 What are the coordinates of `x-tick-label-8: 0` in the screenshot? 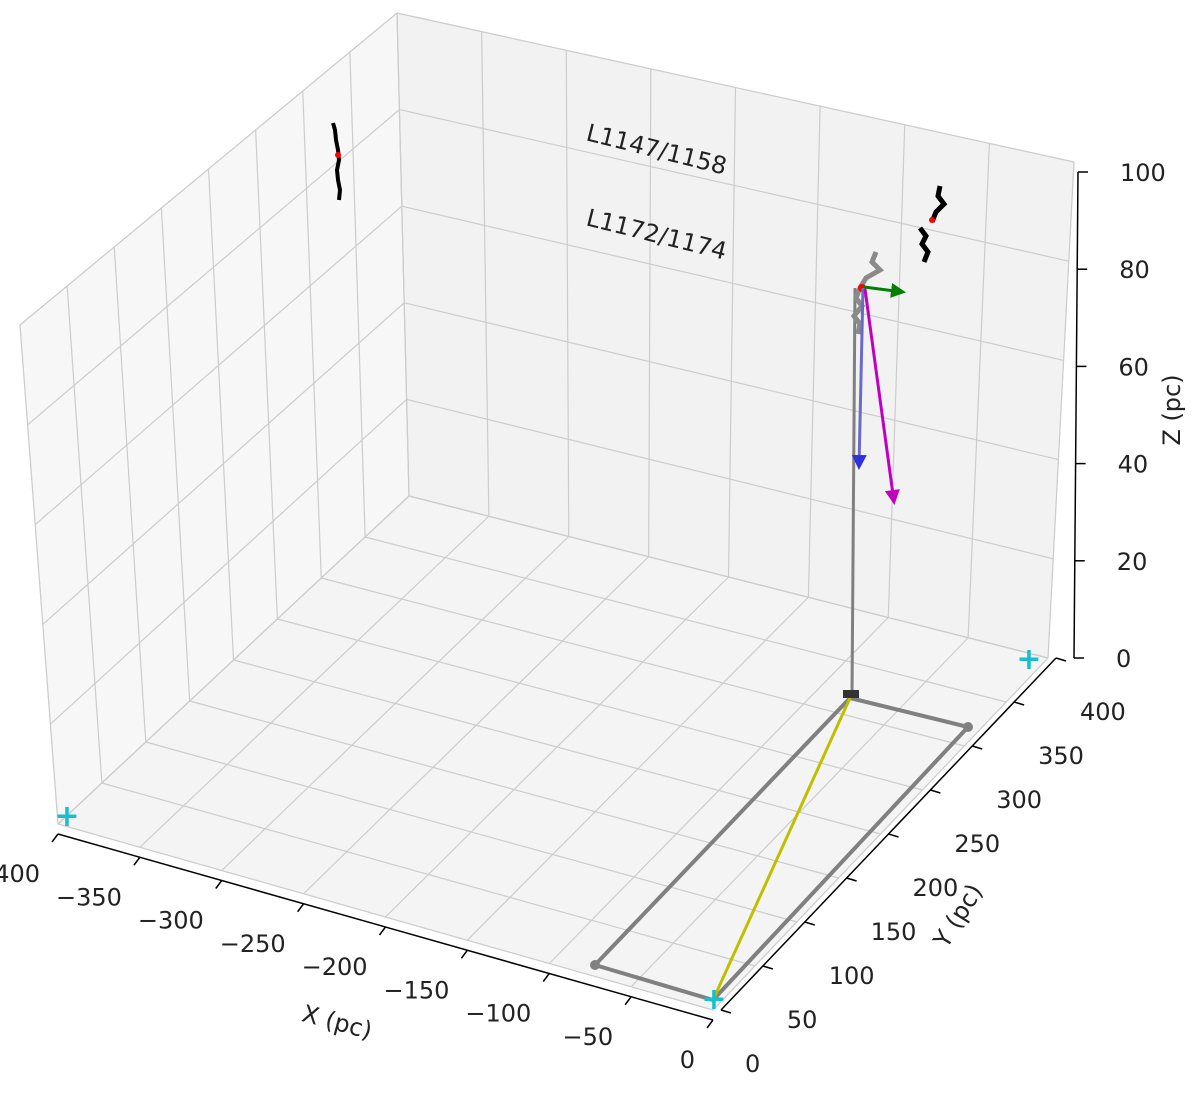 It's located at (687, 1060).